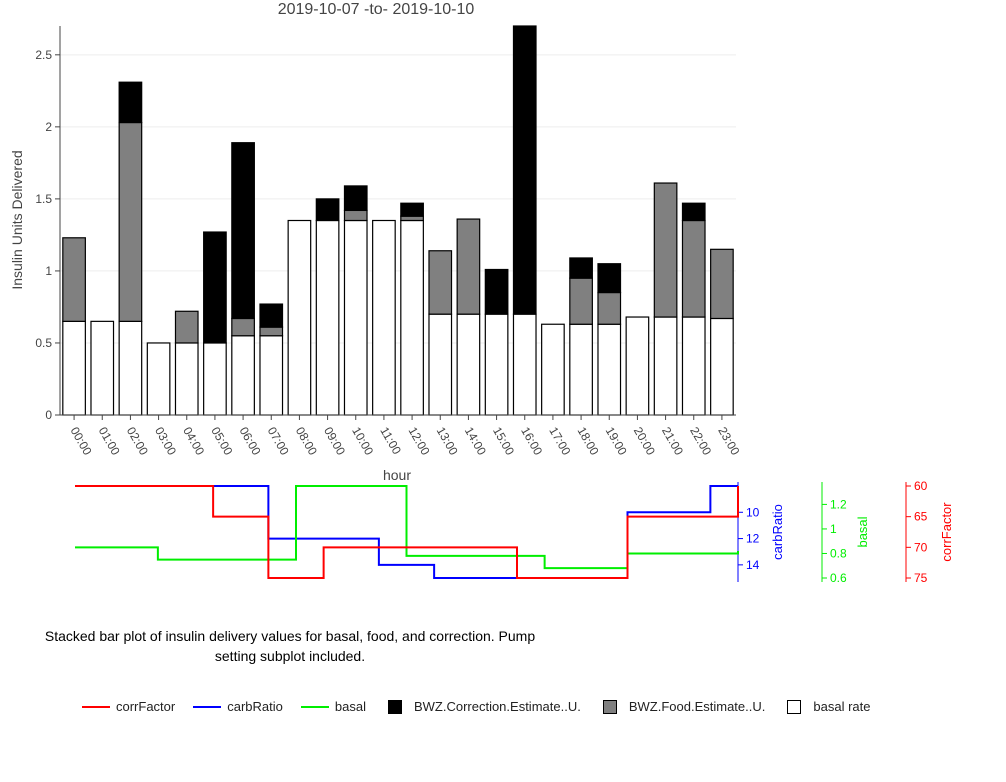 The height and width of the screenshot is (782, 1006). Describe the element at coordinates (278, 441) in the screenshot. I see `x-tick-label: 07:00` at that location.